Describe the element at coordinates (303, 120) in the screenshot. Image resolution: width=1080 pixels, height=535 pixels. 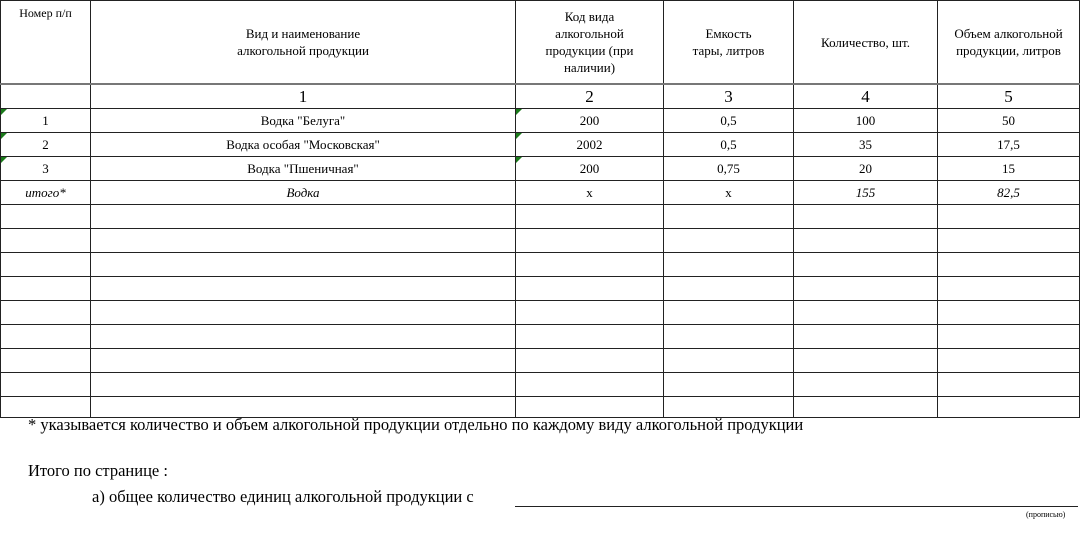
I see `cell: Водка "Белуга"` at that location.